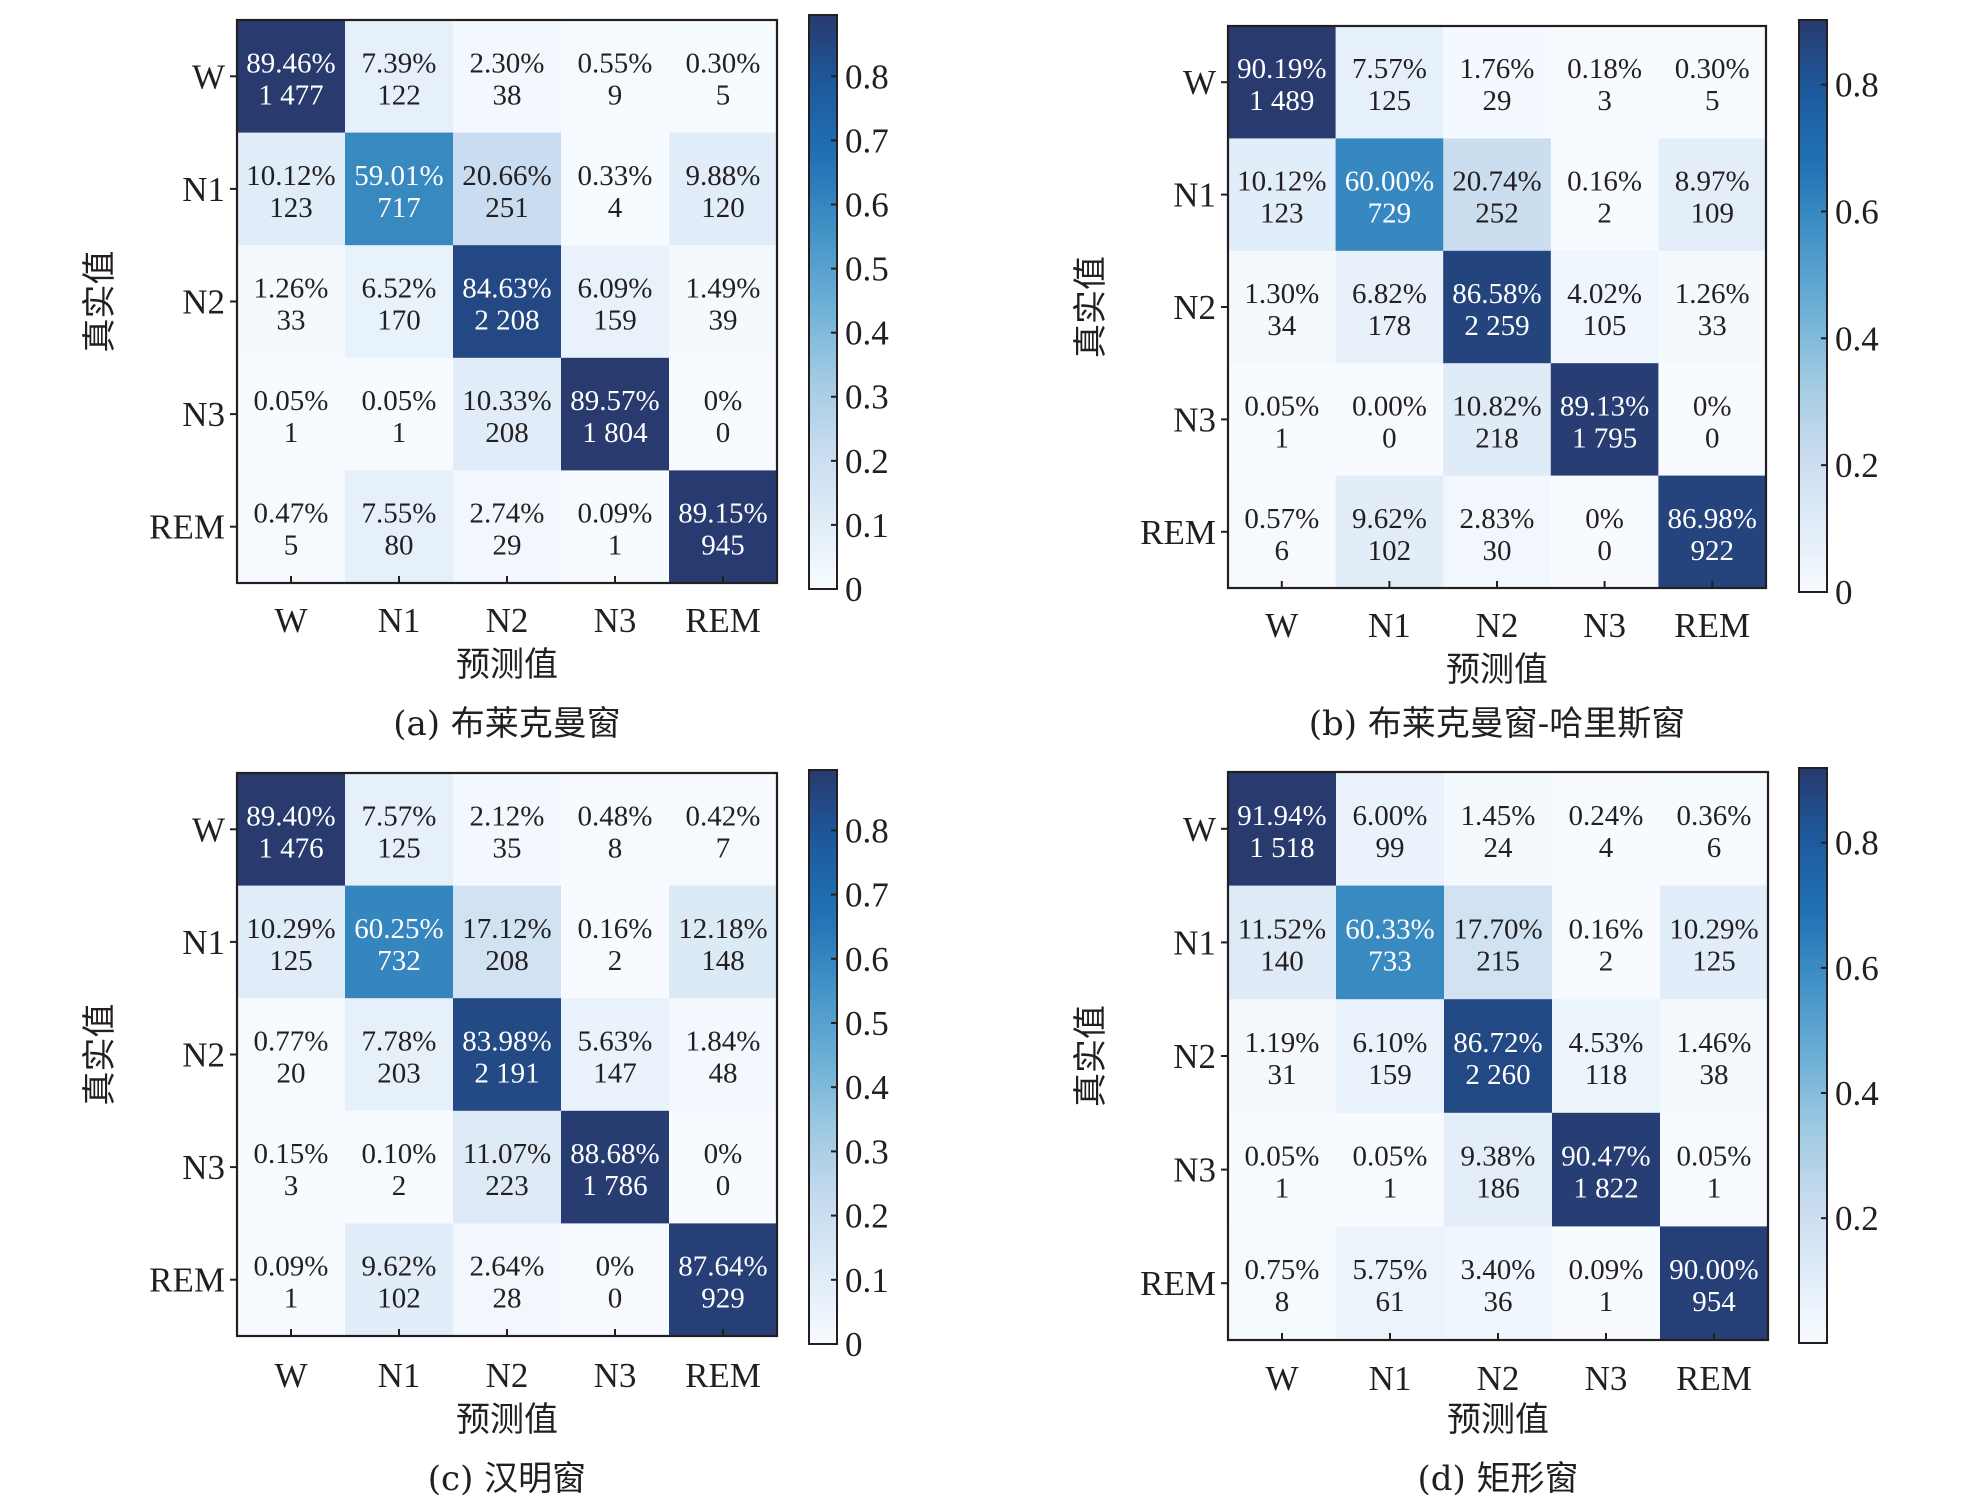 This screenshot has width=1982, height=1506. What do you see at coordinates (1194, 1056) in the screenshot?
I see `y-tick-label: N2` at bounding box center [1194, 1056].